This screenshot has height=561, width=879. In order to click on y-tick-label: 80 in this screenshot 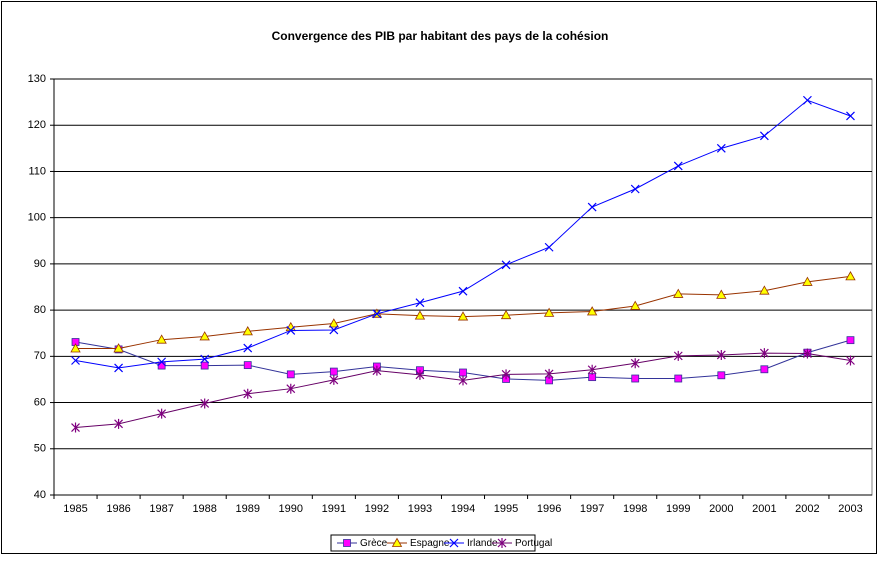, I will do `click(40, 310)`.